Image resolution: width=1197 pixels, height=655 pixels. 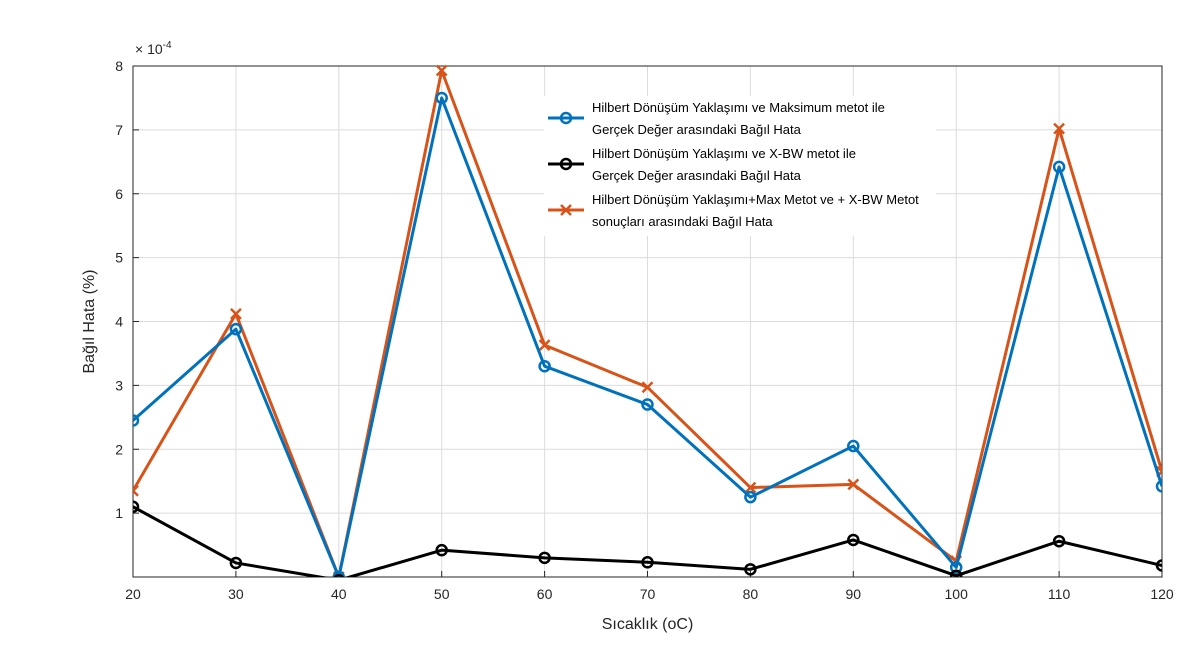 What do you see at coordinates (647, 541) in the screenshot?
I see `series-2-line` at bounding box center [647, 541].